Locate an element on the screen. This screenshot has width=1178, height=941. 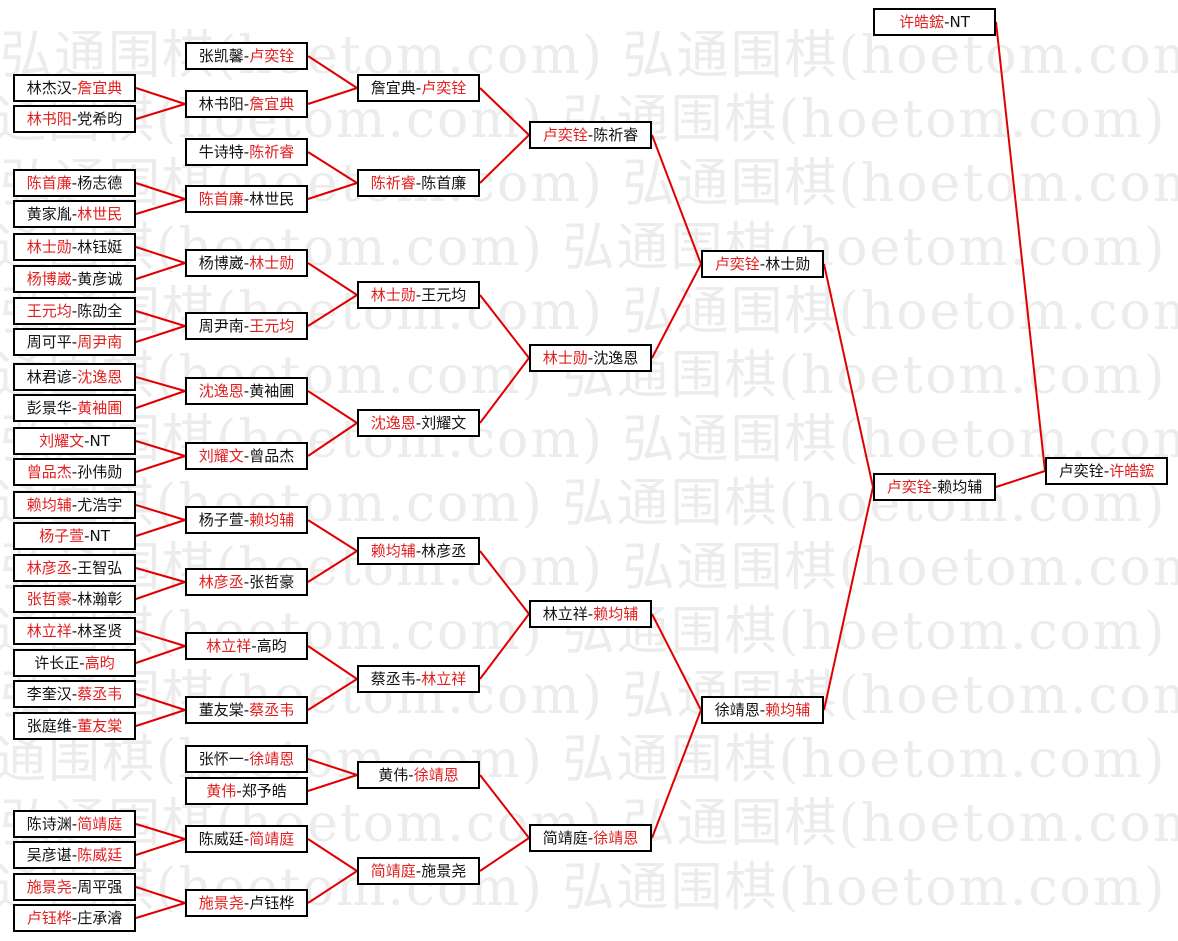
match-box-round-2: 林立祥-高昀 is located at coordinates (246, 646).